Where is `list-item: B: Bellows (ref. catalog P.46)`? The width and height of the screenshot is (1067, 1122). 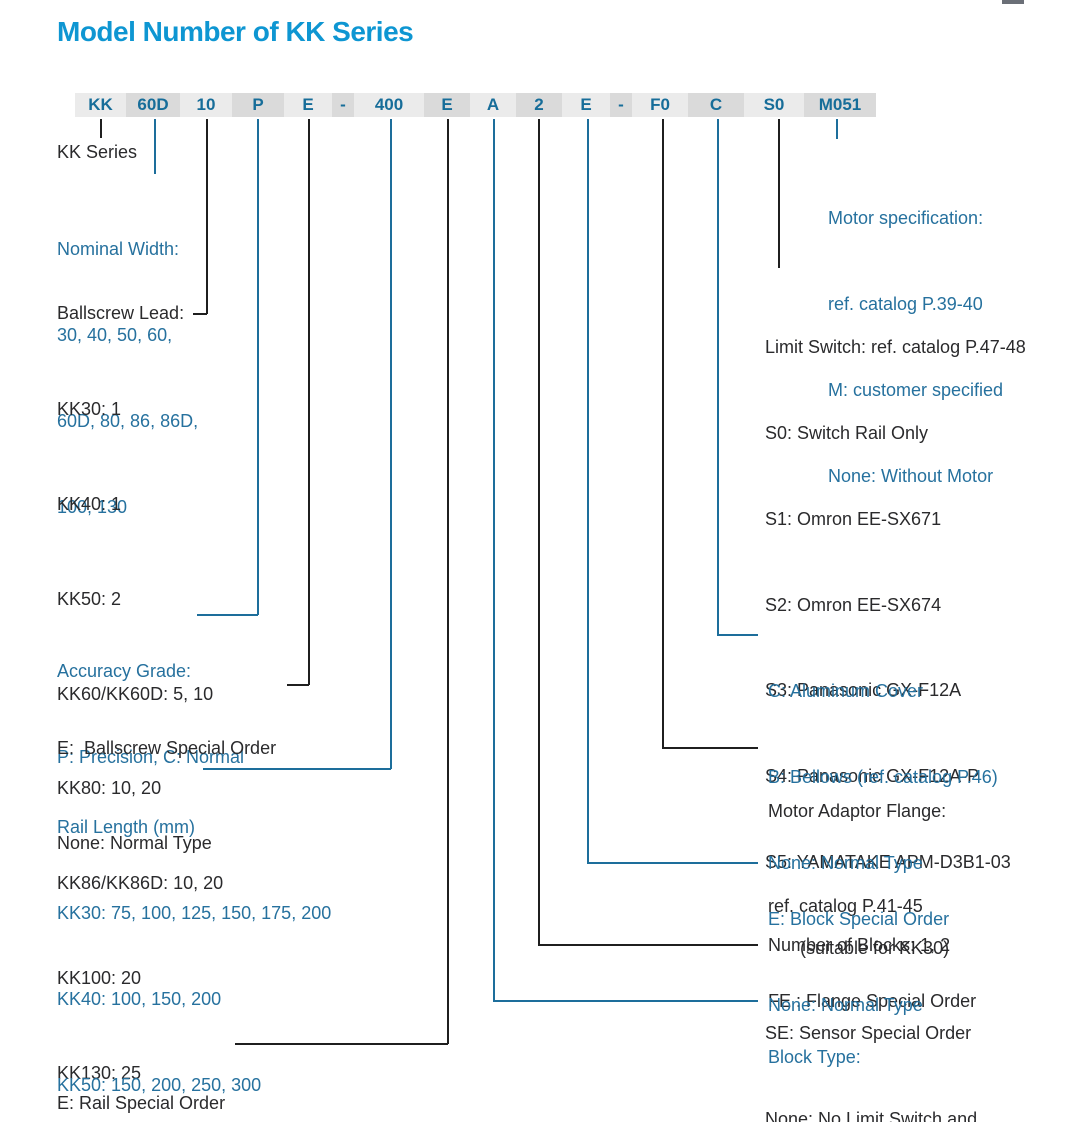
list-item: B: Bellows (ref. catalog P.46) is located at coordinates (883, 776).